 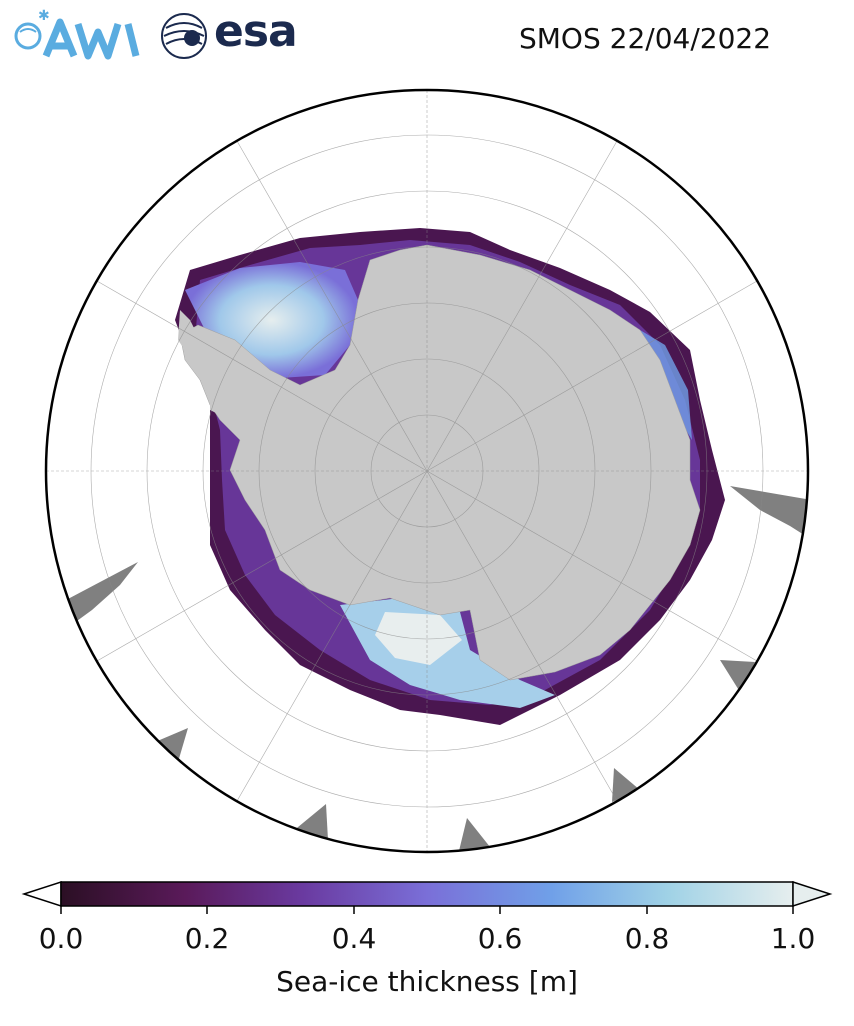 What do you see at coordinates (793, 938) in the screenshot?
I see `colorbar-tick-label: 1.0` at bounding box center [793, 938].